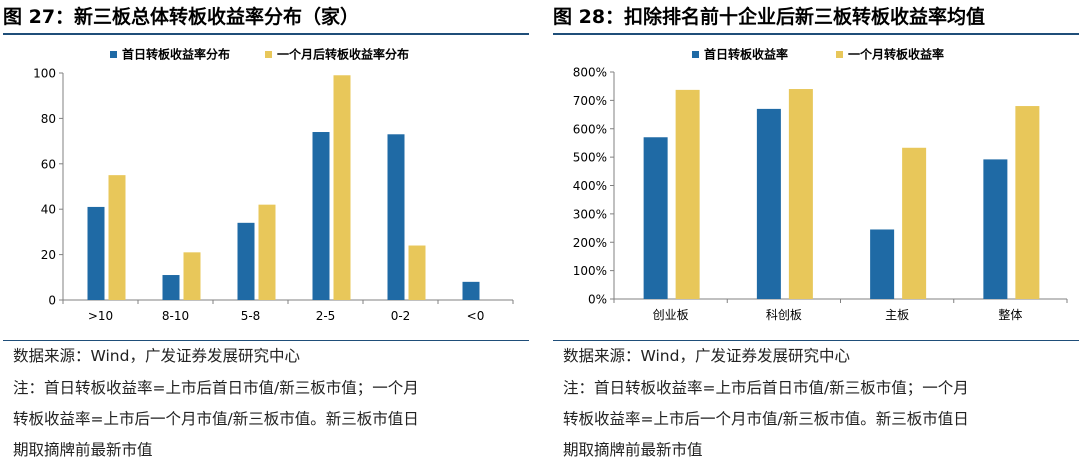 This screenshot has width=1080, height=471. I want to click on y-tick-label: 500%, so click(590, 158).